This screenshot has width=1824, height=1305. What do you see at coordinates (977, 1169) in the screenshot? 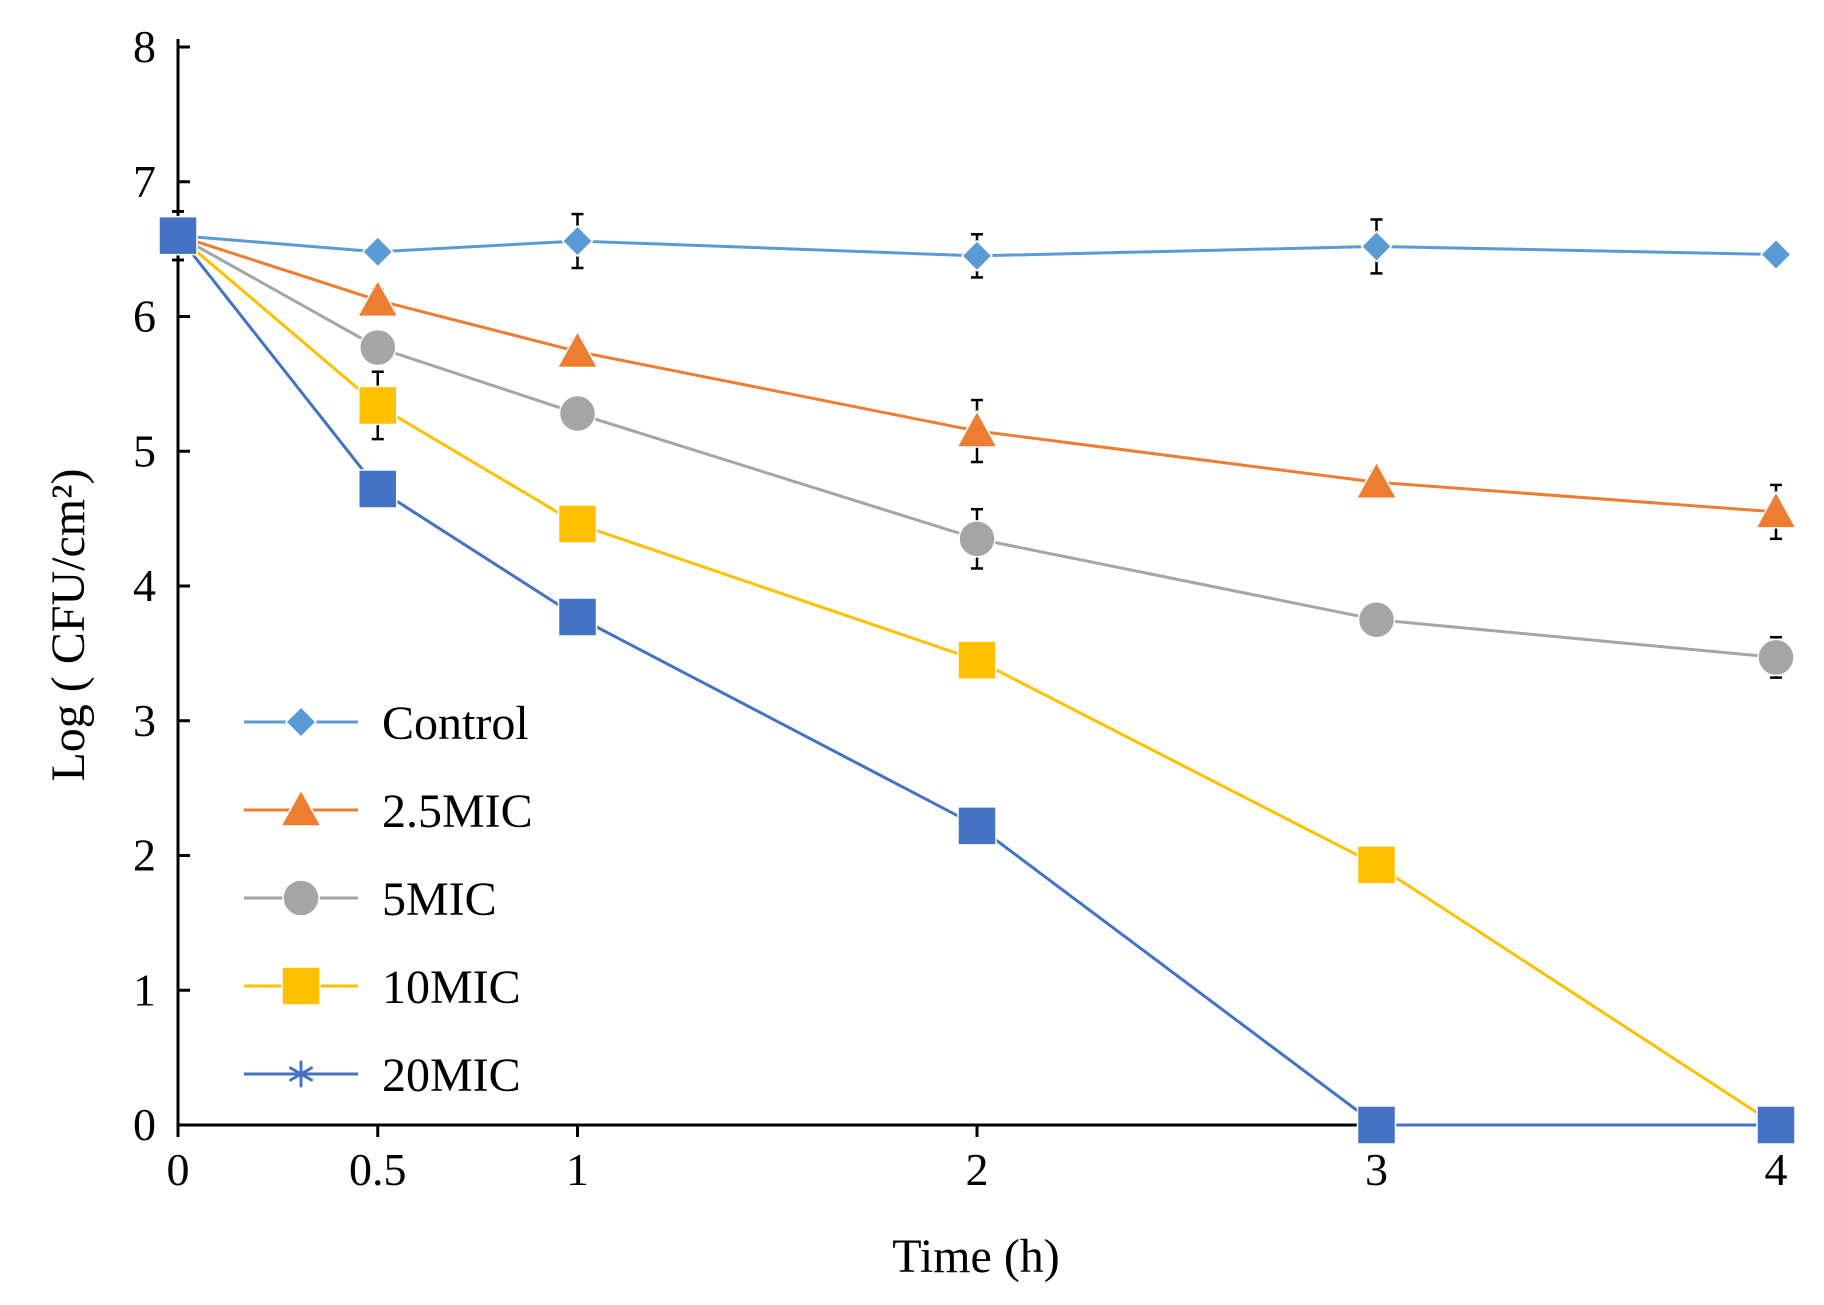
I see `x-tick-label: 2` at bounding box center [977, 1169].